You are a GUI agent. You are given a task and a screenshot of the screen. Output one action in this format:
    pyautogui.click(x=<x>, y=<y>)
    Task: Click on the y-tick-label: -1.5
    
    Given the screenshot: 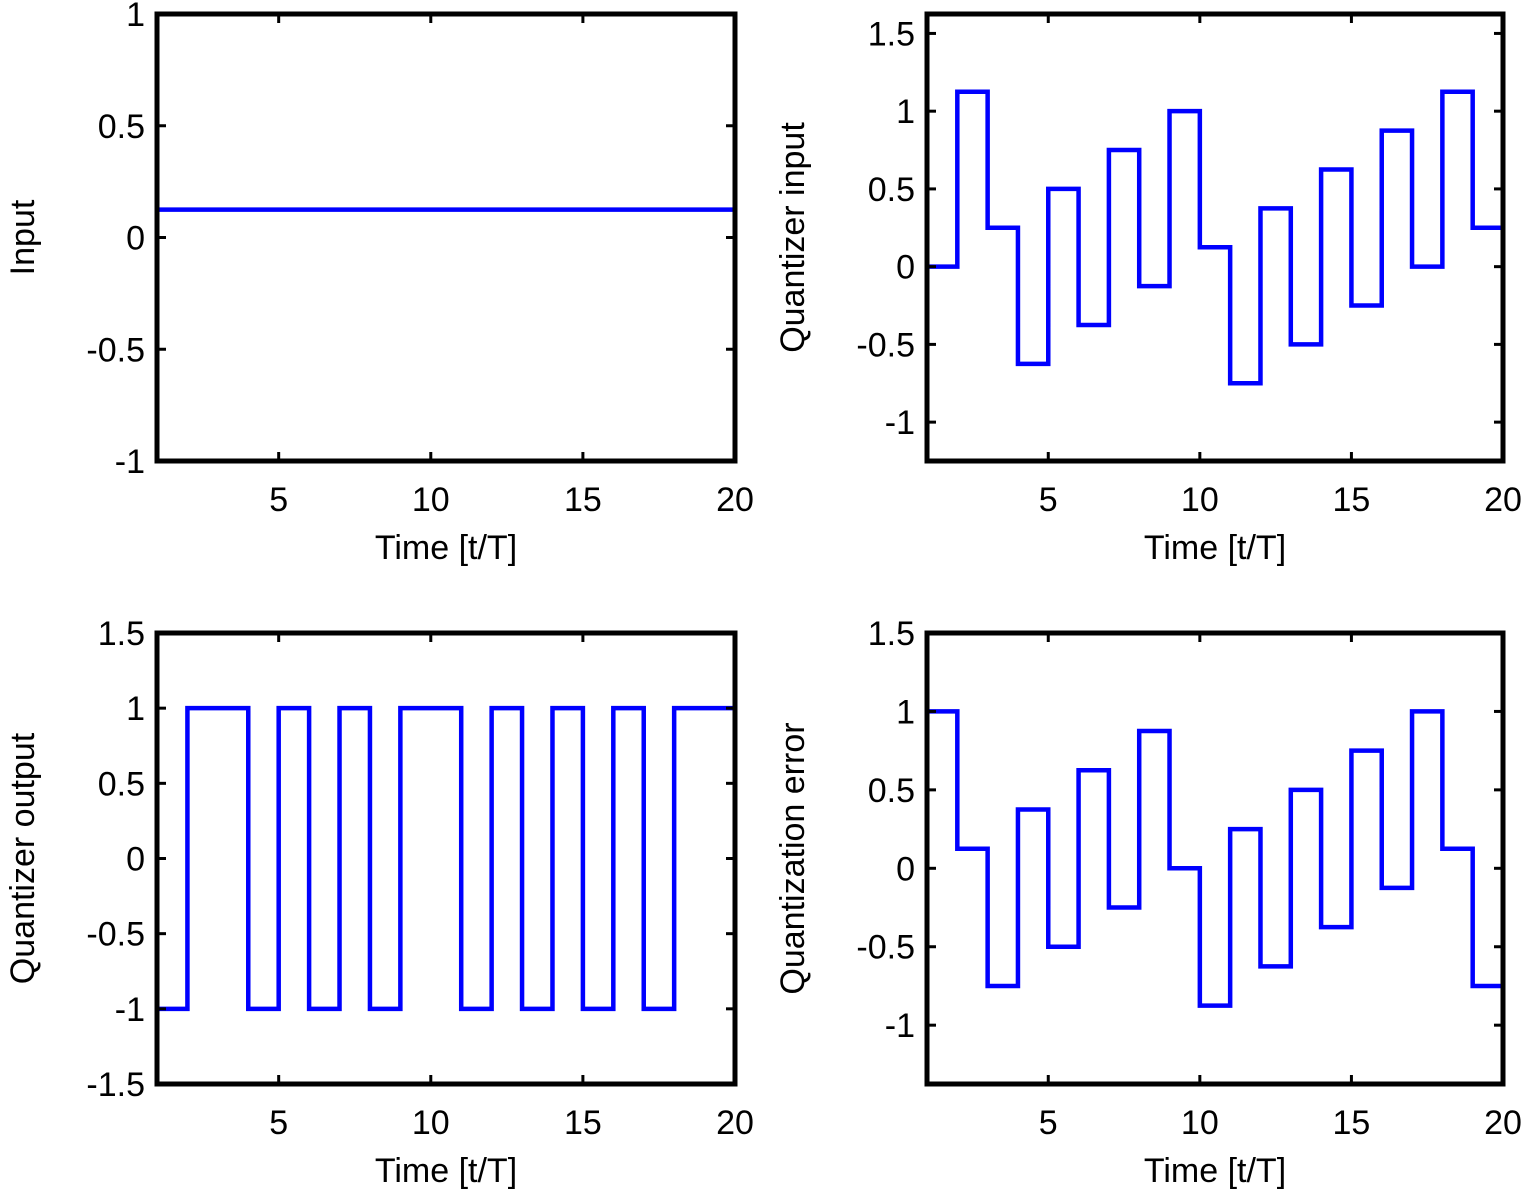 What is the action you would take?
    pyautogui.click(x=115, y=1085)
    